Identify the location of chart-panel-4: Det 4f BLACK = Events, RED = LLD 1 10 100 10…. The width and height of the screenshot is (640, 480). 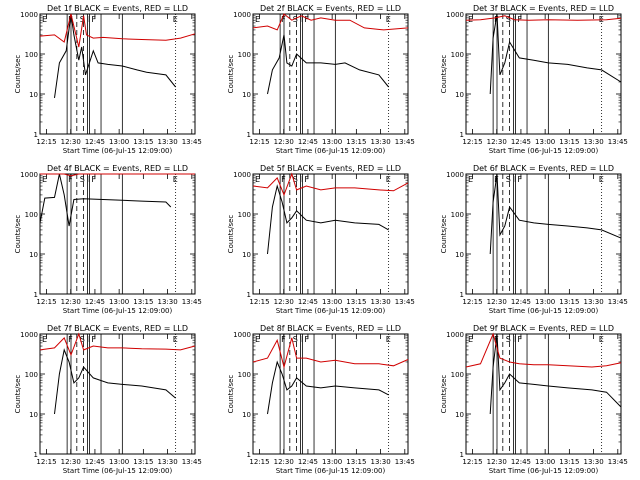
(108, 239).